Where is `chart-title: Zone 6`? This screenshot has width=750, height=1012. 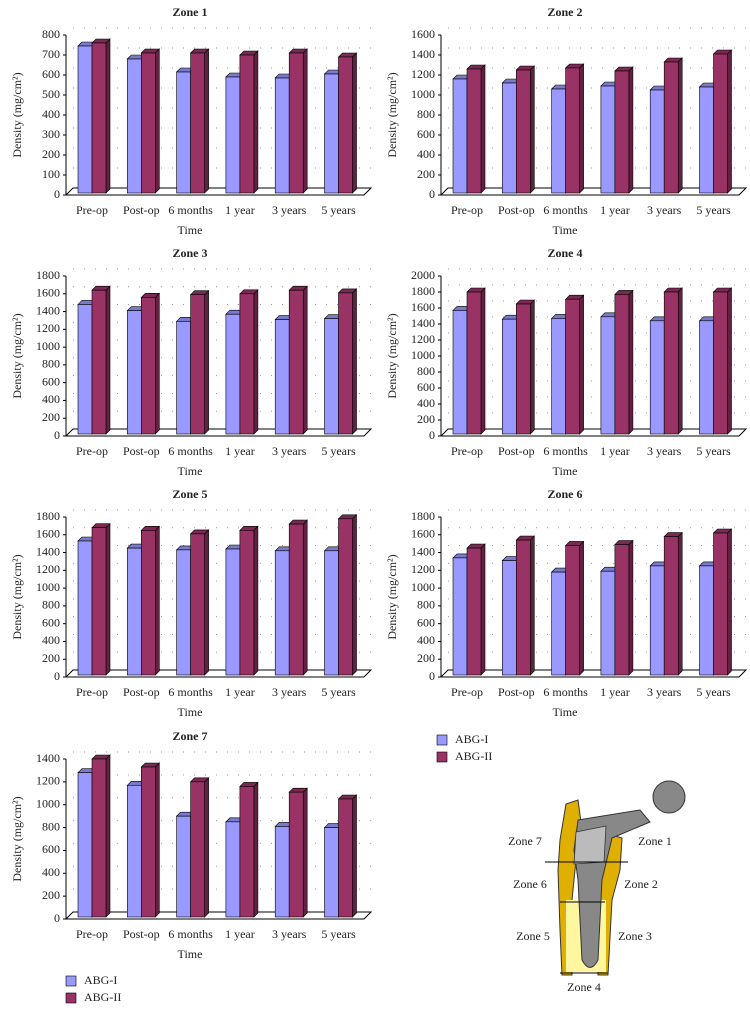
chart-title: Zone 6 is located at coordinates (564, 494).